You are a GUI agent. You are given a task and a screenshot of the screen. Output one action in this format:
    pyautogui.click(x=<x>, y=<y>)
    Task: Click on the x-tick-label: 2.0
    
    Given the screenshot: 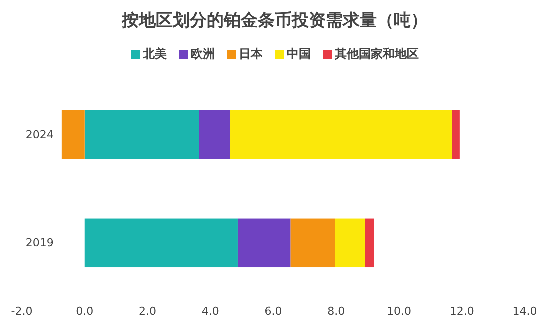 What is the action you would take?
    pyautogui.click(x=147, y=311)
    